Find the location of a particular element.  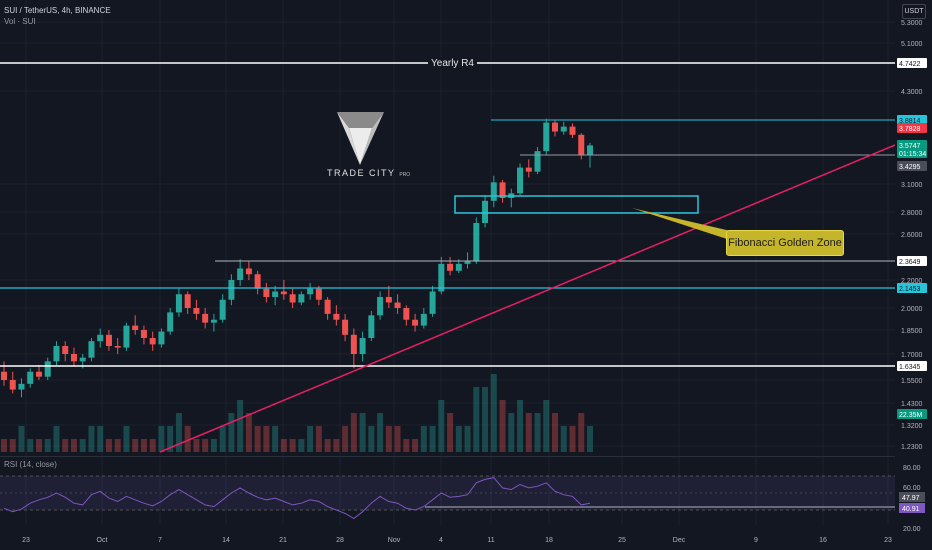

price-tick: 5.1000 is located at coordinates (912, 44).